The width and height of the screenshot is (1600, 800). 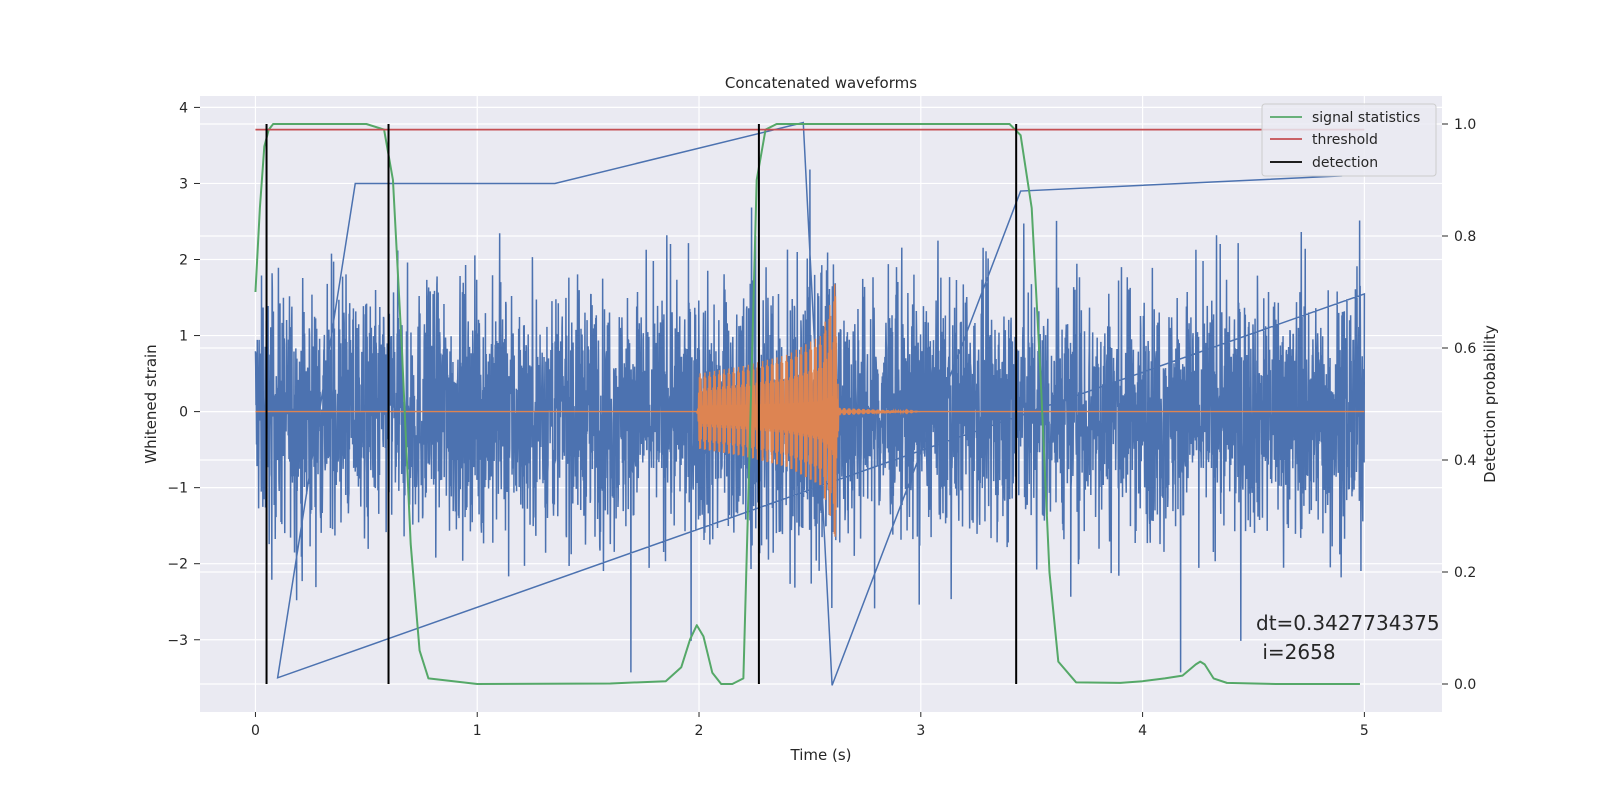 I want to click on legend-box, so click(x=1349, y=140).